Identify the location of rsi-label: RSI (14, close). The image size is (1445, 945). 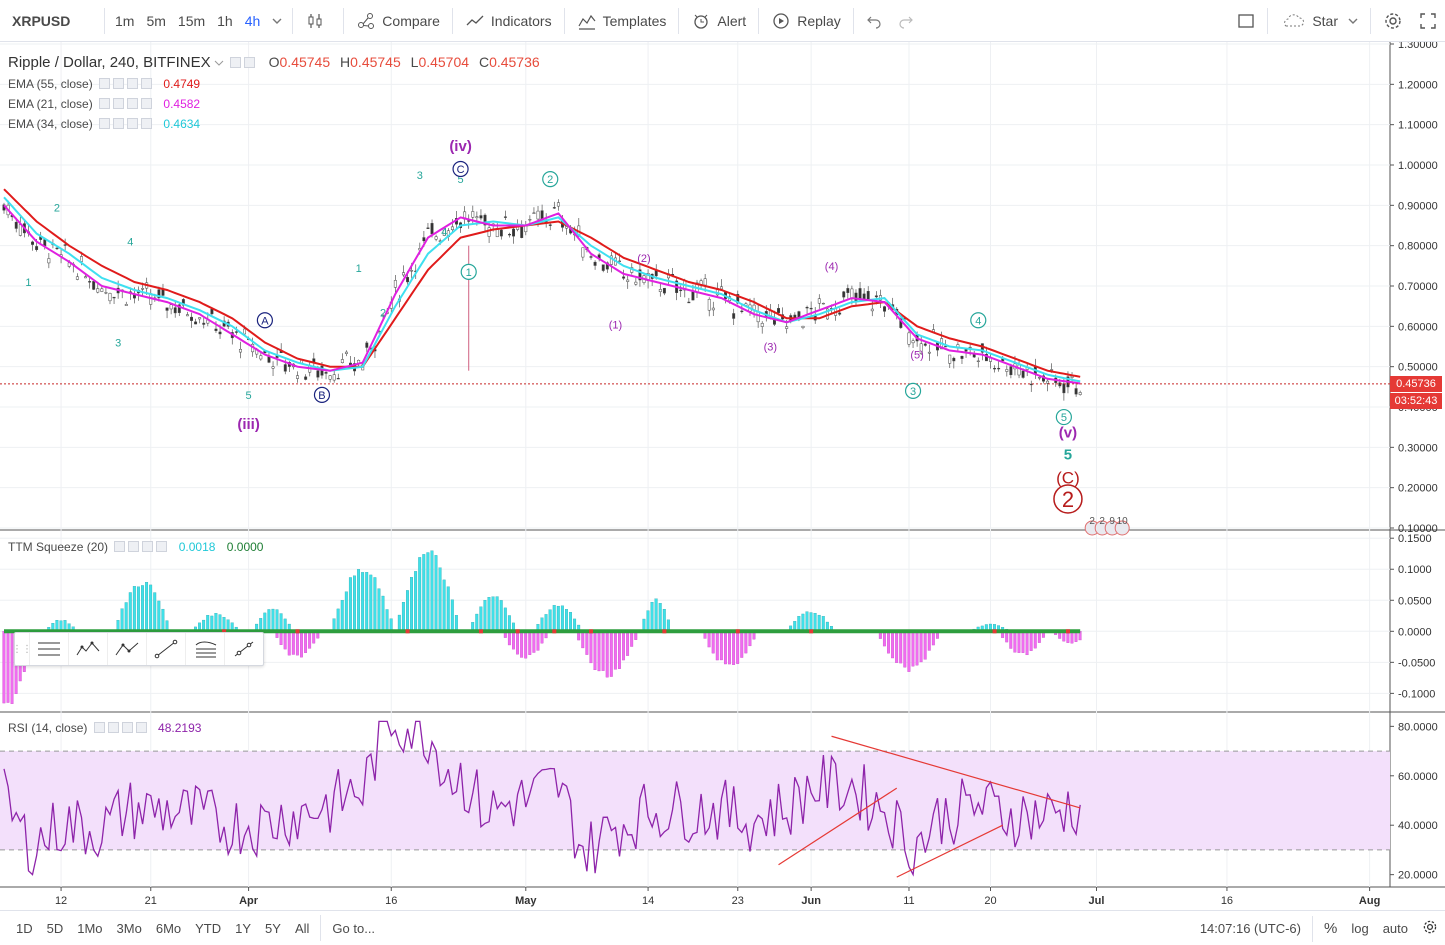
(48, 728).